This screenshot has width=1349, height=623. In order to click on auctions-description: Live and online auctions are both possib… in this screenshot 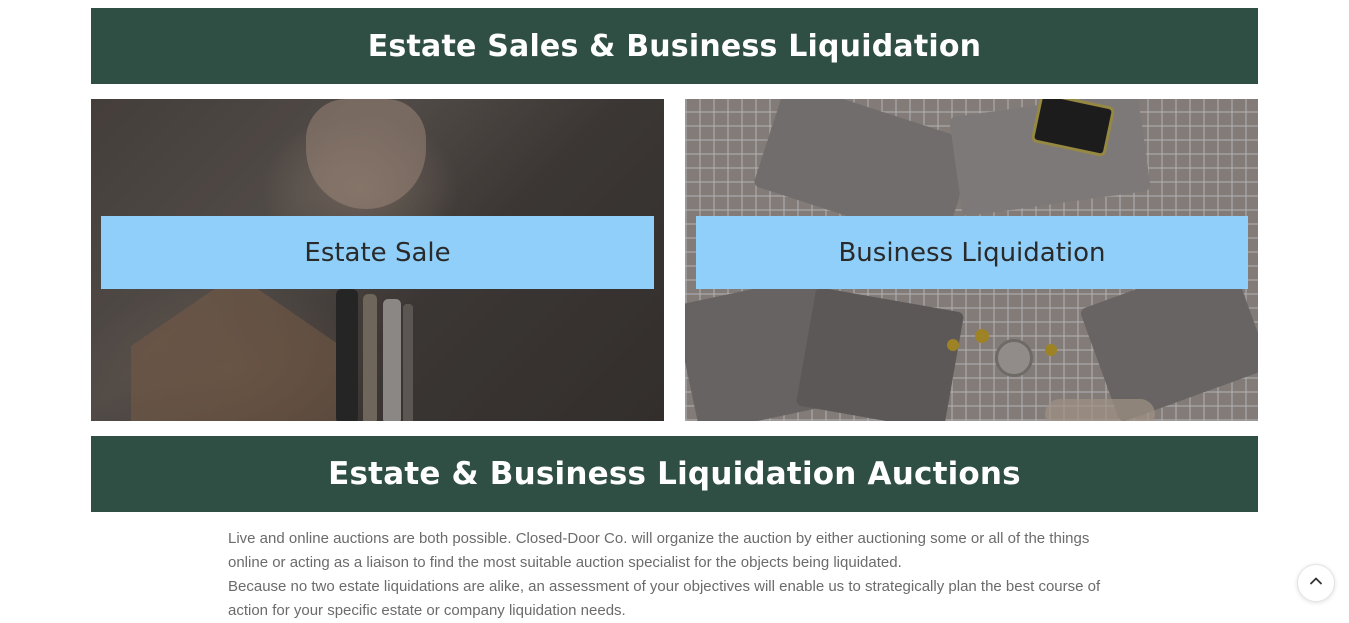, I will do `click(678, 575)`.